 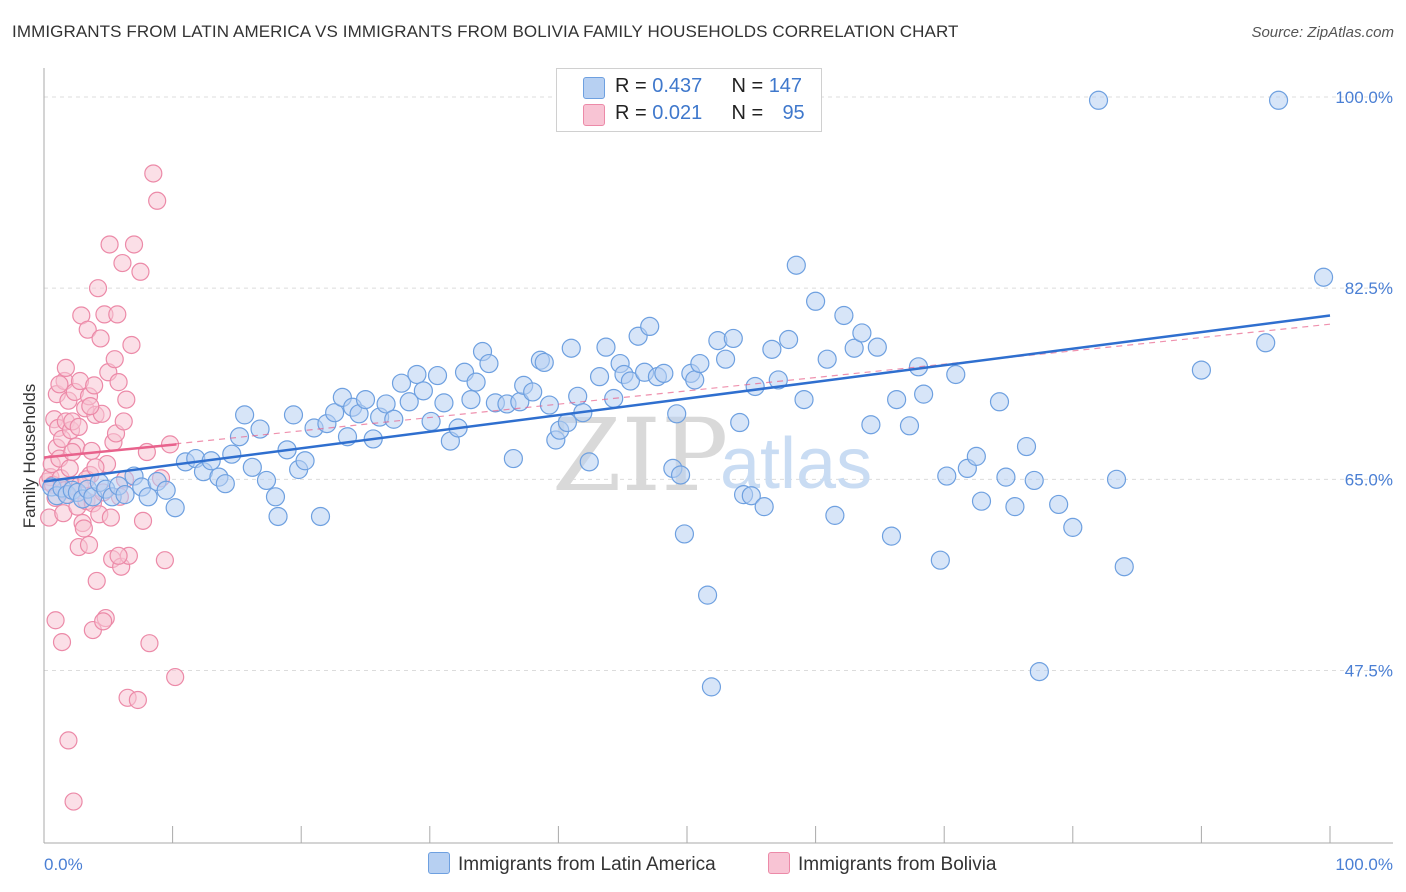 What do you see at coordinates (677, 113) in the screenshot?
I see `legend-r-value: 0.021` at bounding box center [677, 113].